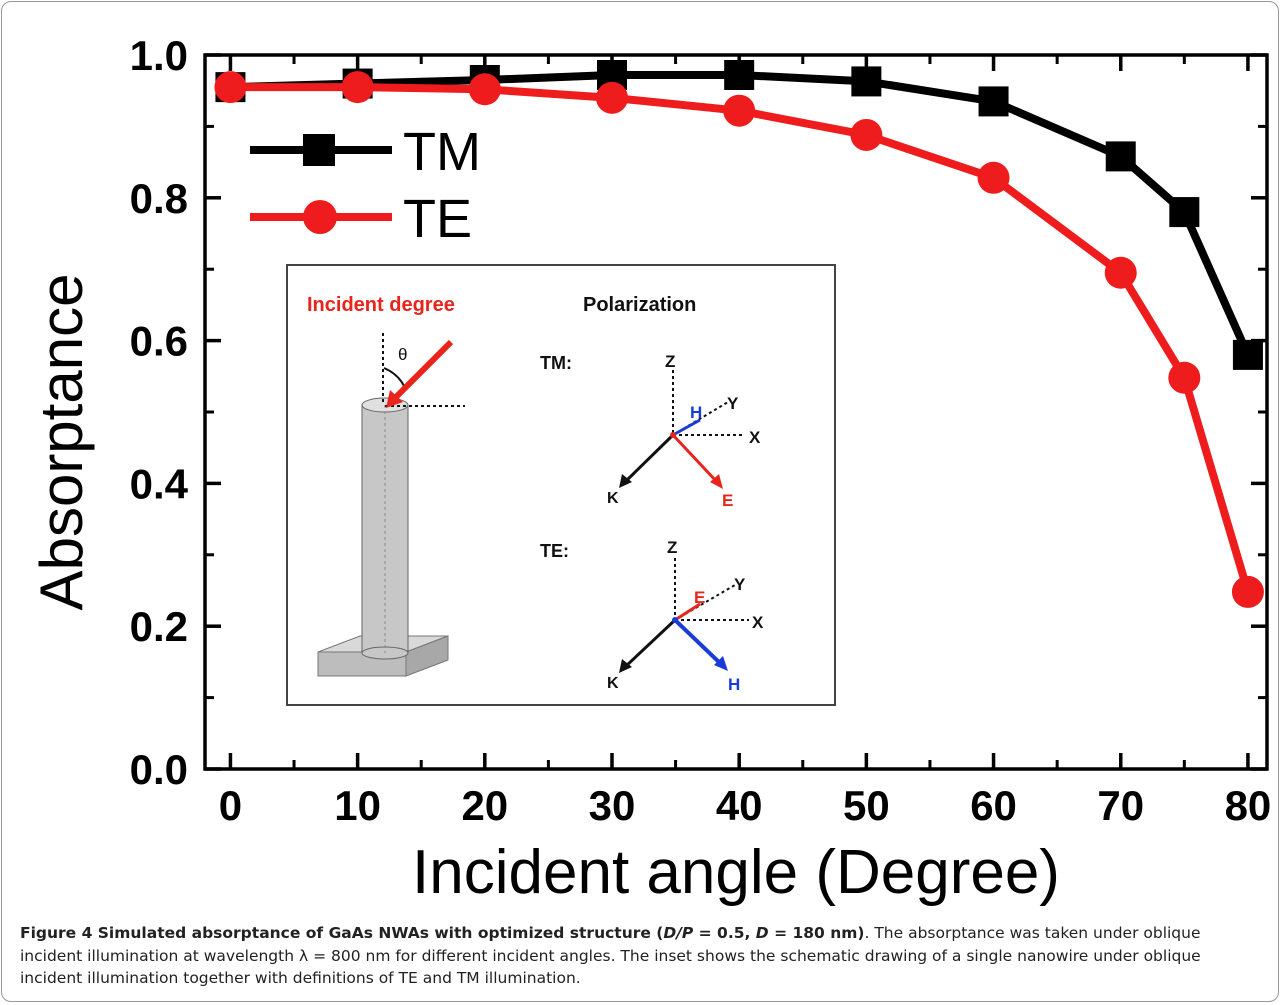 The image size is (1282, 1005). Describe the element at coordinates (740, 584) in the screenshot. I see `te-y-axis-label: Y` at that location.